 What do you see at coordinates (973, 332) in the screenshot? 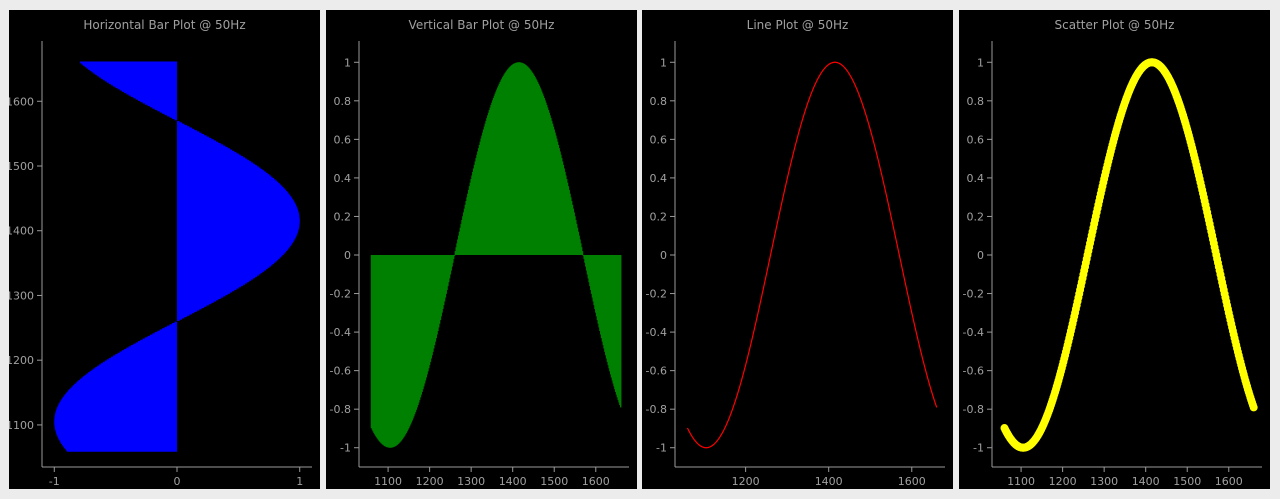
I see `y-tick-label: -0.4` at bounding box center [973, 332].